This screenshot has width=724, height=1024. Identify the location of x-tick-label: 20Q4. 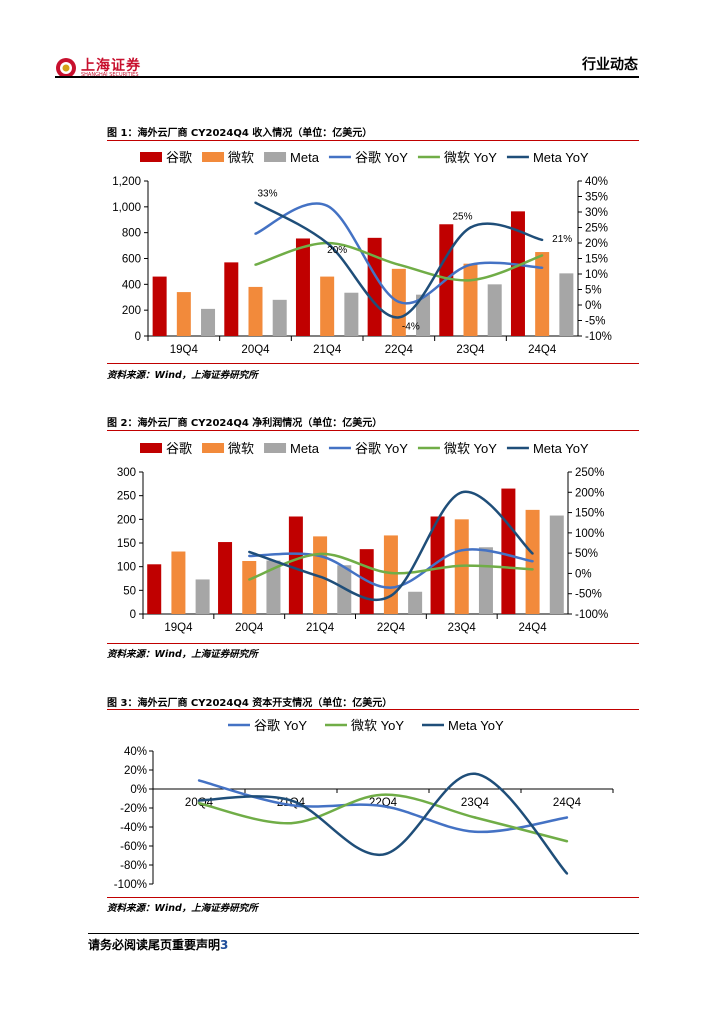
(249, 628).